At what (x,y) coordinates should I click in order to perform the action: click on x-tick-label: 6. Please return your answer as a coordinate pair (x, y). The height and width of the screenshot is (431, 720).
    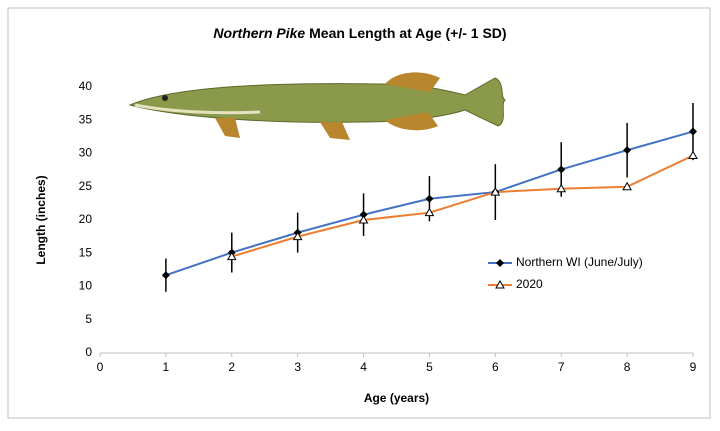
    Looking at the image, I should click on (495, 367).